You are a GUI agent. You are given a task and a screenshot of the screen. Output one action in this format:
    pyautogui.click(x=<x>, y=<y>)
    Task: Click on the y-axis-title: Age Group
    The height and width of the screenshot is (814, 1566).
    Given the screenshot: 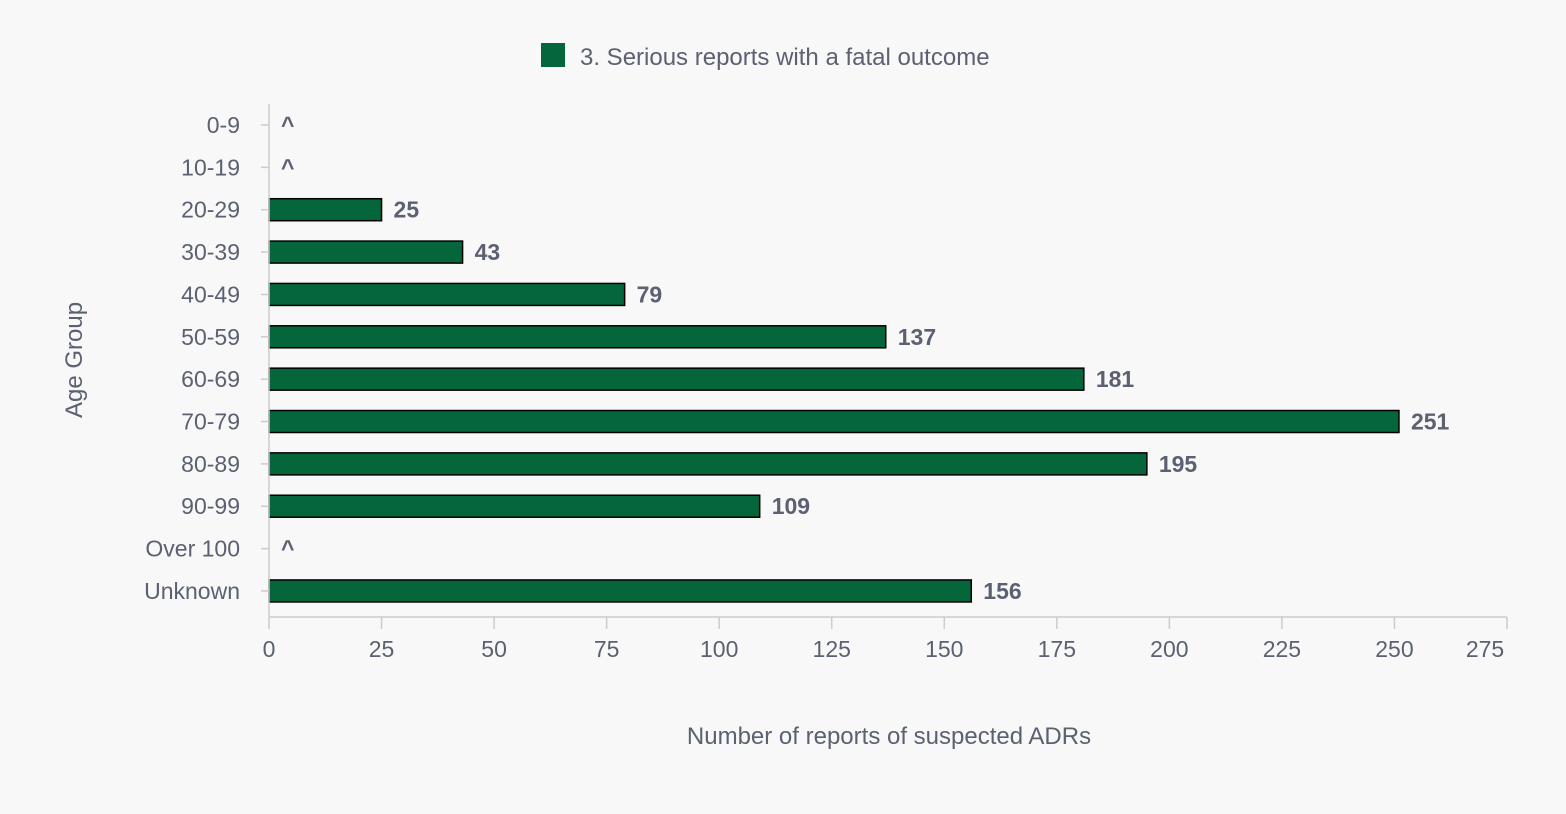 What is the action you would take?
    pyautogui.click(x=74, y=360)
    